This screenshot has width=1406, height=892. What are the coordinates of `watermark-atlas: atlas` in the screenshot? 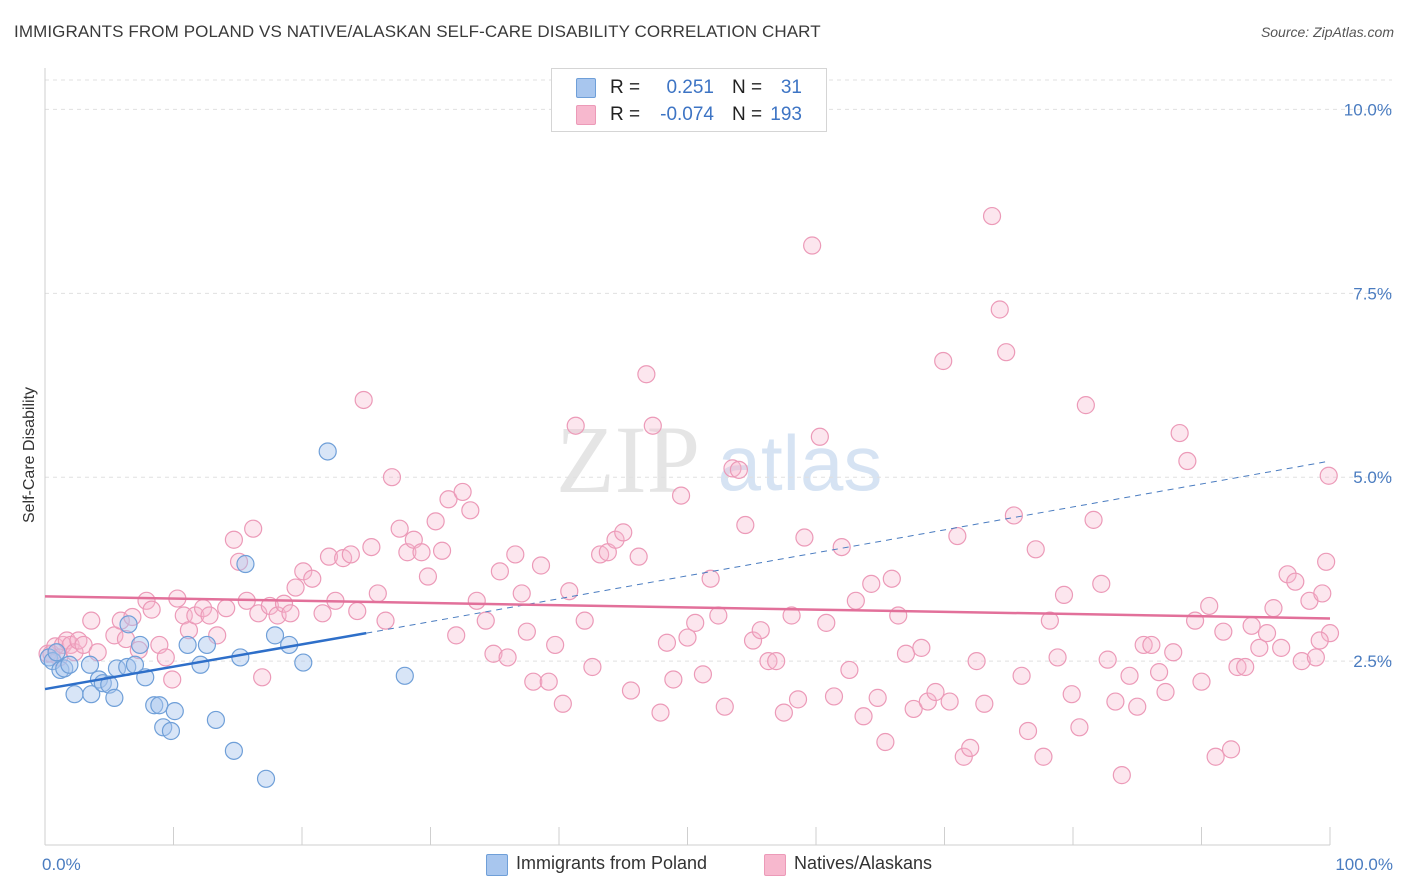 It's located at (800, 463).